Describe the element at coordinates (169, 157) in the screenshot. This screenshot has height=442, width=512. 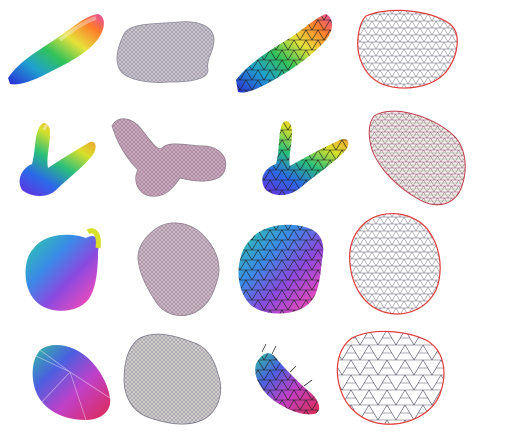
I see `row2-flattened-mesh` at that location.